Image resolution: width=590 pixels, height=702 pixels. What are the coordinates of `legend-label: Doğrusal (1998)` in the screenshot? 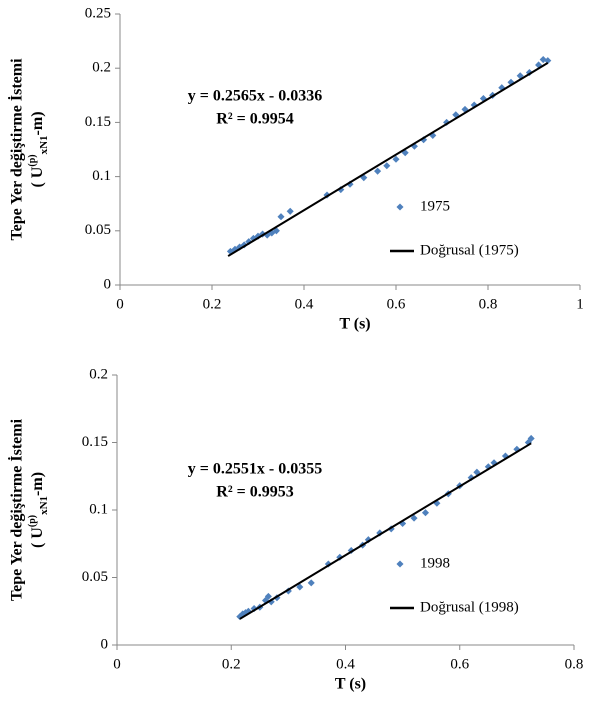 It's located at (469, 607).